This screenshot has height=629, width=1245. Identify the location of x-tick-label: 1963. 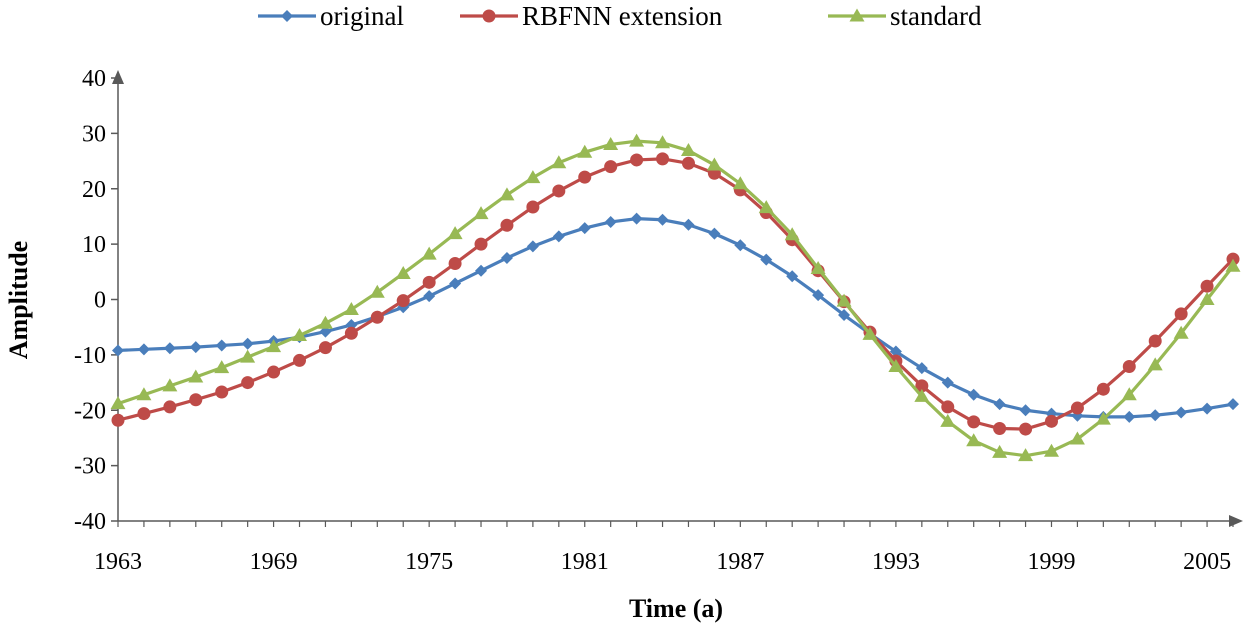
(118, 562).